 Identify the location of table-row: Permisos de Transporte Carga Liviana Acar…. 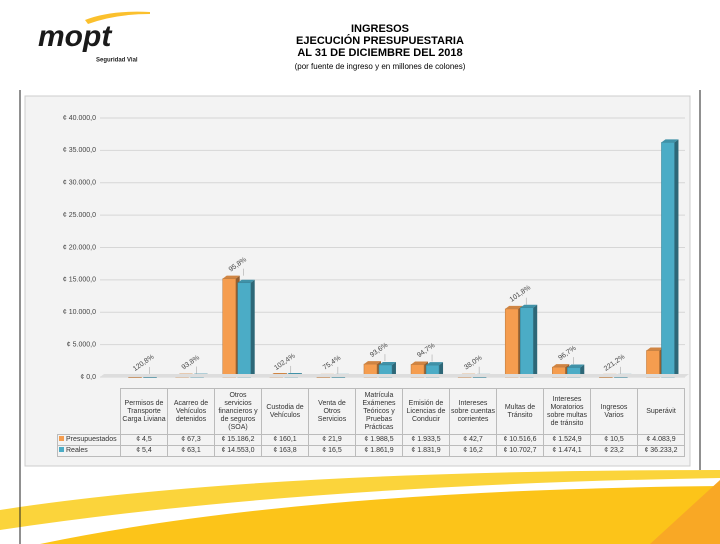
(371, 411).